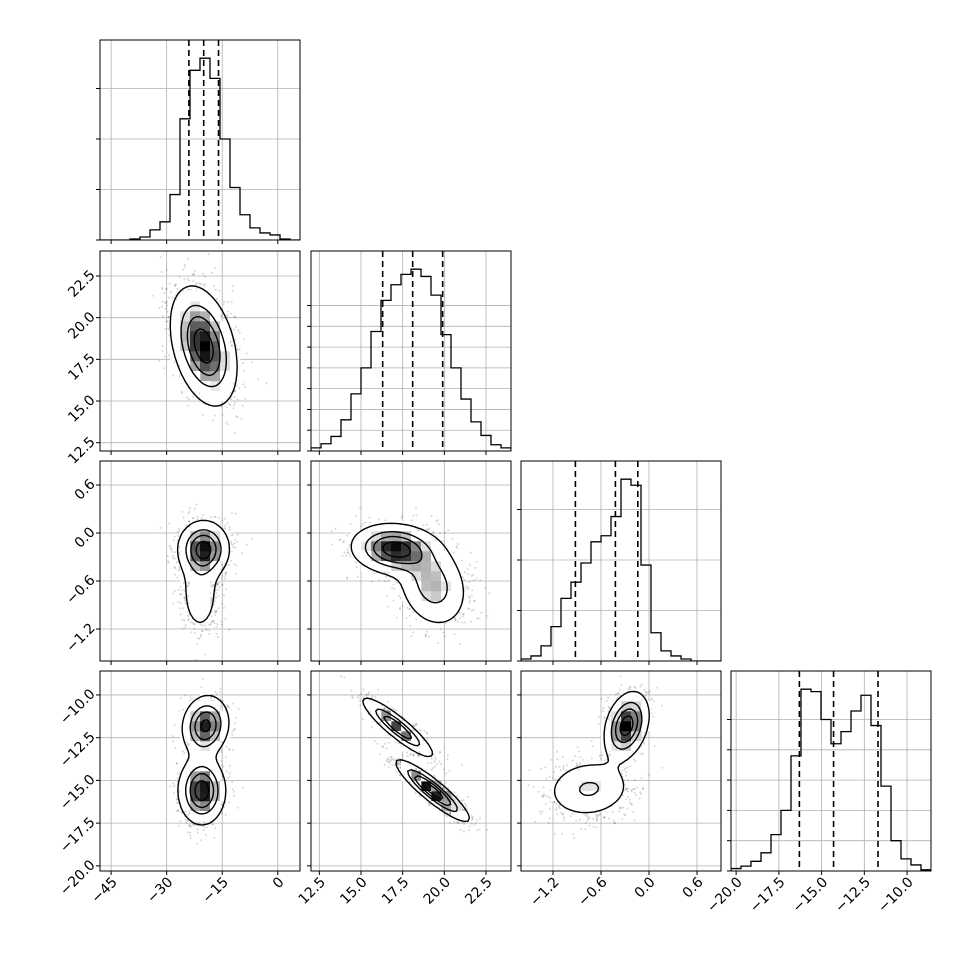  Describe the element at coordinates (411, 359) in the screenshot. I see `hist-2-steps` at that location.